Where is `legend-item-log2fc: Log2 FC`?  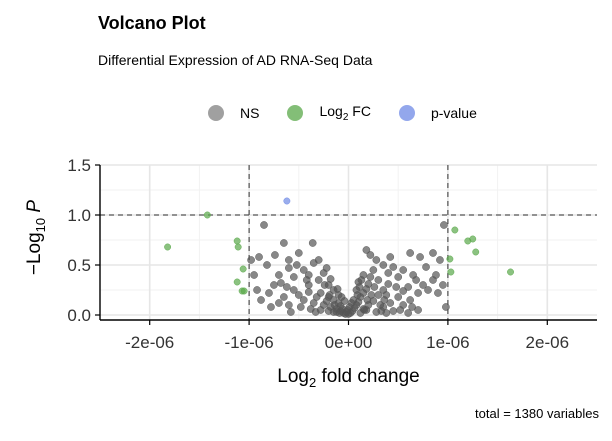 legend-item-log2fc: Log2 FC is located at coordinates (337, 113).